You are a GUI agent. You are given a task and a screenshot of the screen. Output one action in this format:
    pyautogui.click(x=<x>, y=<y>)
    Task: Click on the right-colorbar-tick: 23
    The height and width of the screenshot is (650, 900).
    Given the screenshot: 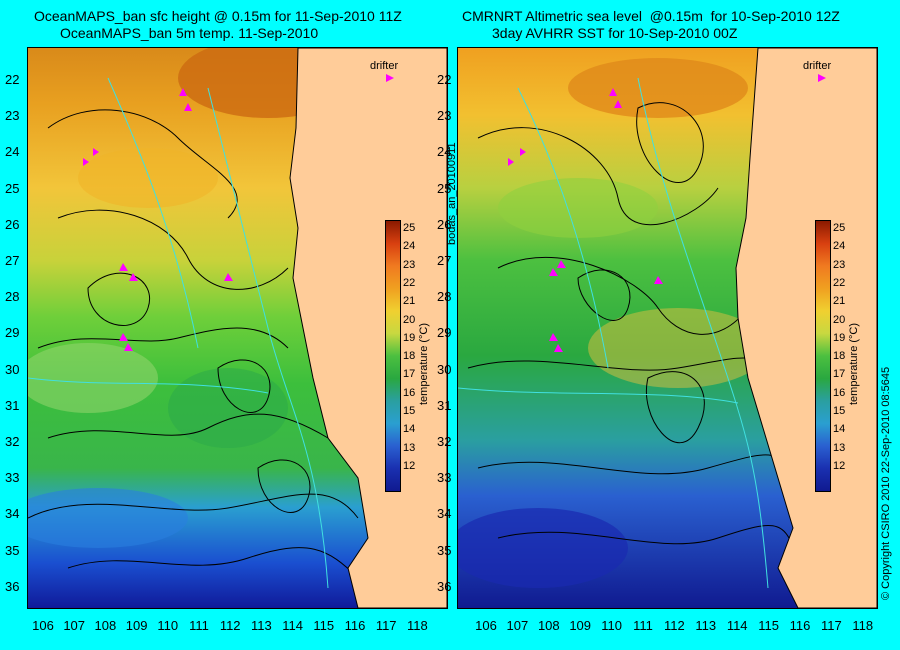 What is the action you would take?
    pyautogui.click(x=839, y=264)
    